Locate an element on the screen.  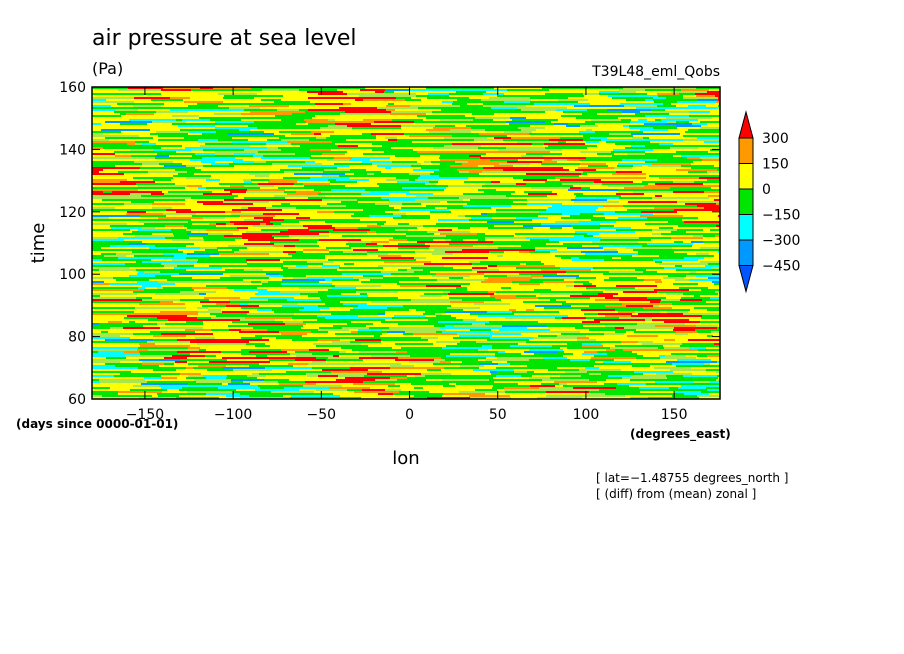
x-tick-label: −100 is located at coordinates (233, 415).